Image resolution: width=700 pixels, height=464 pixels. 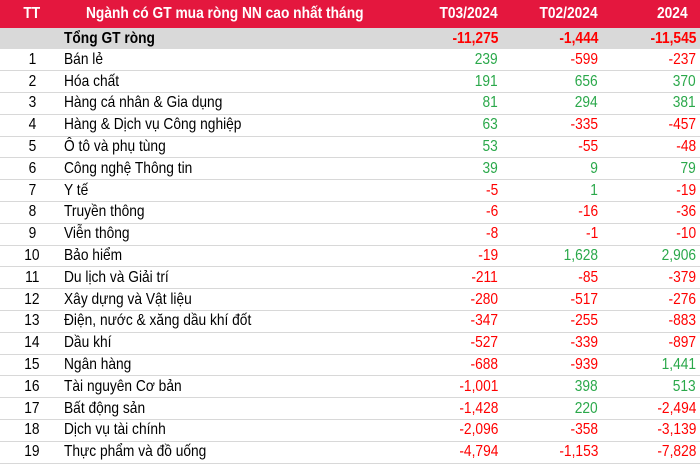 I want to click on value-t02: -1,153, so click(x=578, y=452).